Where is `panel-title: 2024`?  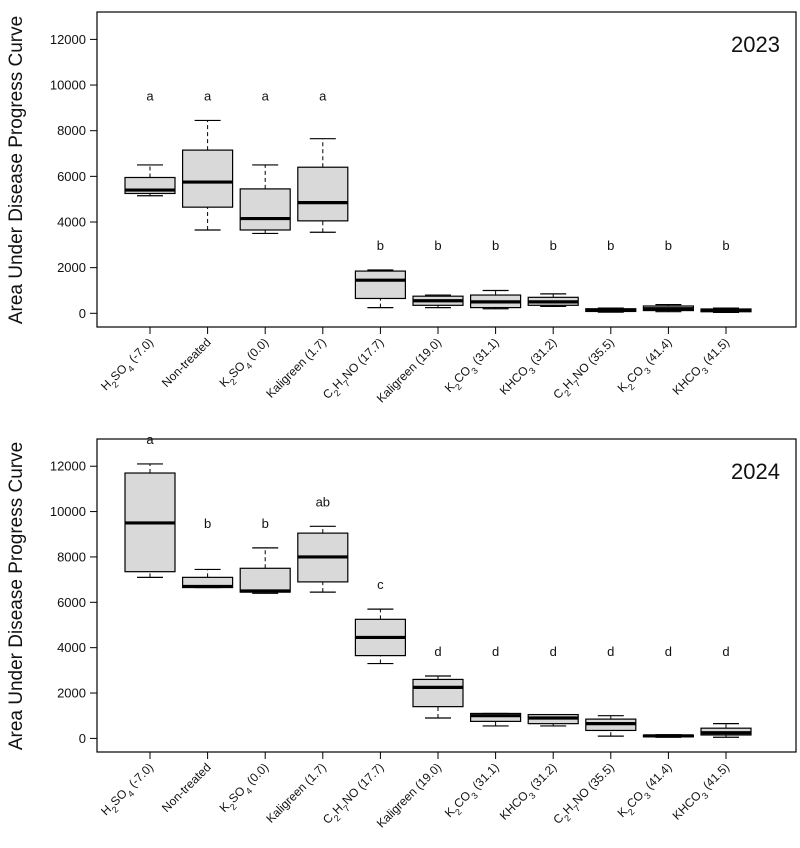
panel-title: 2024 is located at coordinates (755, 471).